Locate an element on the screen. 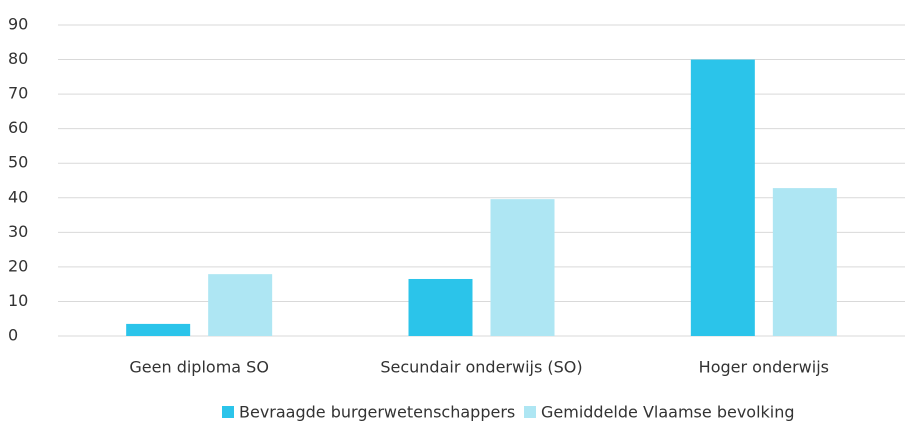 The height and width of the screenshot is (429, 911). legend-label: Gemiddelde Vlaamse bevolking is located at coordinates (668, 412).